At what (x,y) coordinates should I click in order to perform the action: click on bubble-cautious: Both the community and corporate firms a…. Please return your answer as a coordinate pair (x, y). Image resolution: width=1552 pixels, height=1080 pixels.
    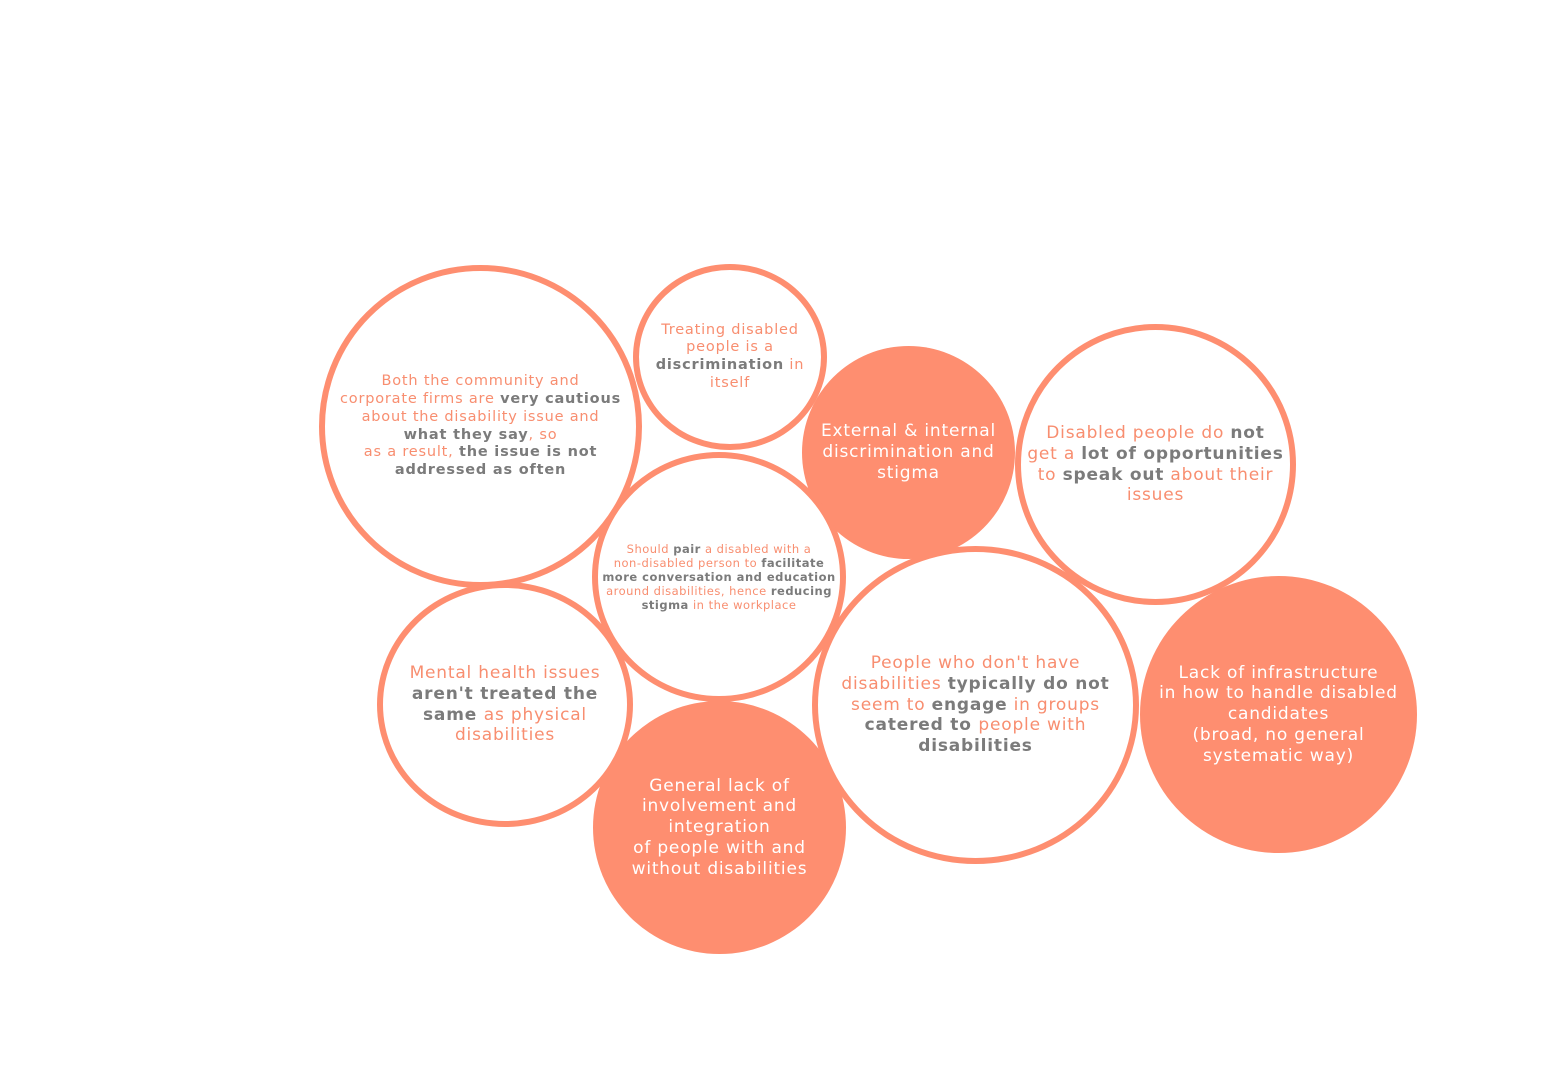
    Looking at the image, I should click on (480, 426).